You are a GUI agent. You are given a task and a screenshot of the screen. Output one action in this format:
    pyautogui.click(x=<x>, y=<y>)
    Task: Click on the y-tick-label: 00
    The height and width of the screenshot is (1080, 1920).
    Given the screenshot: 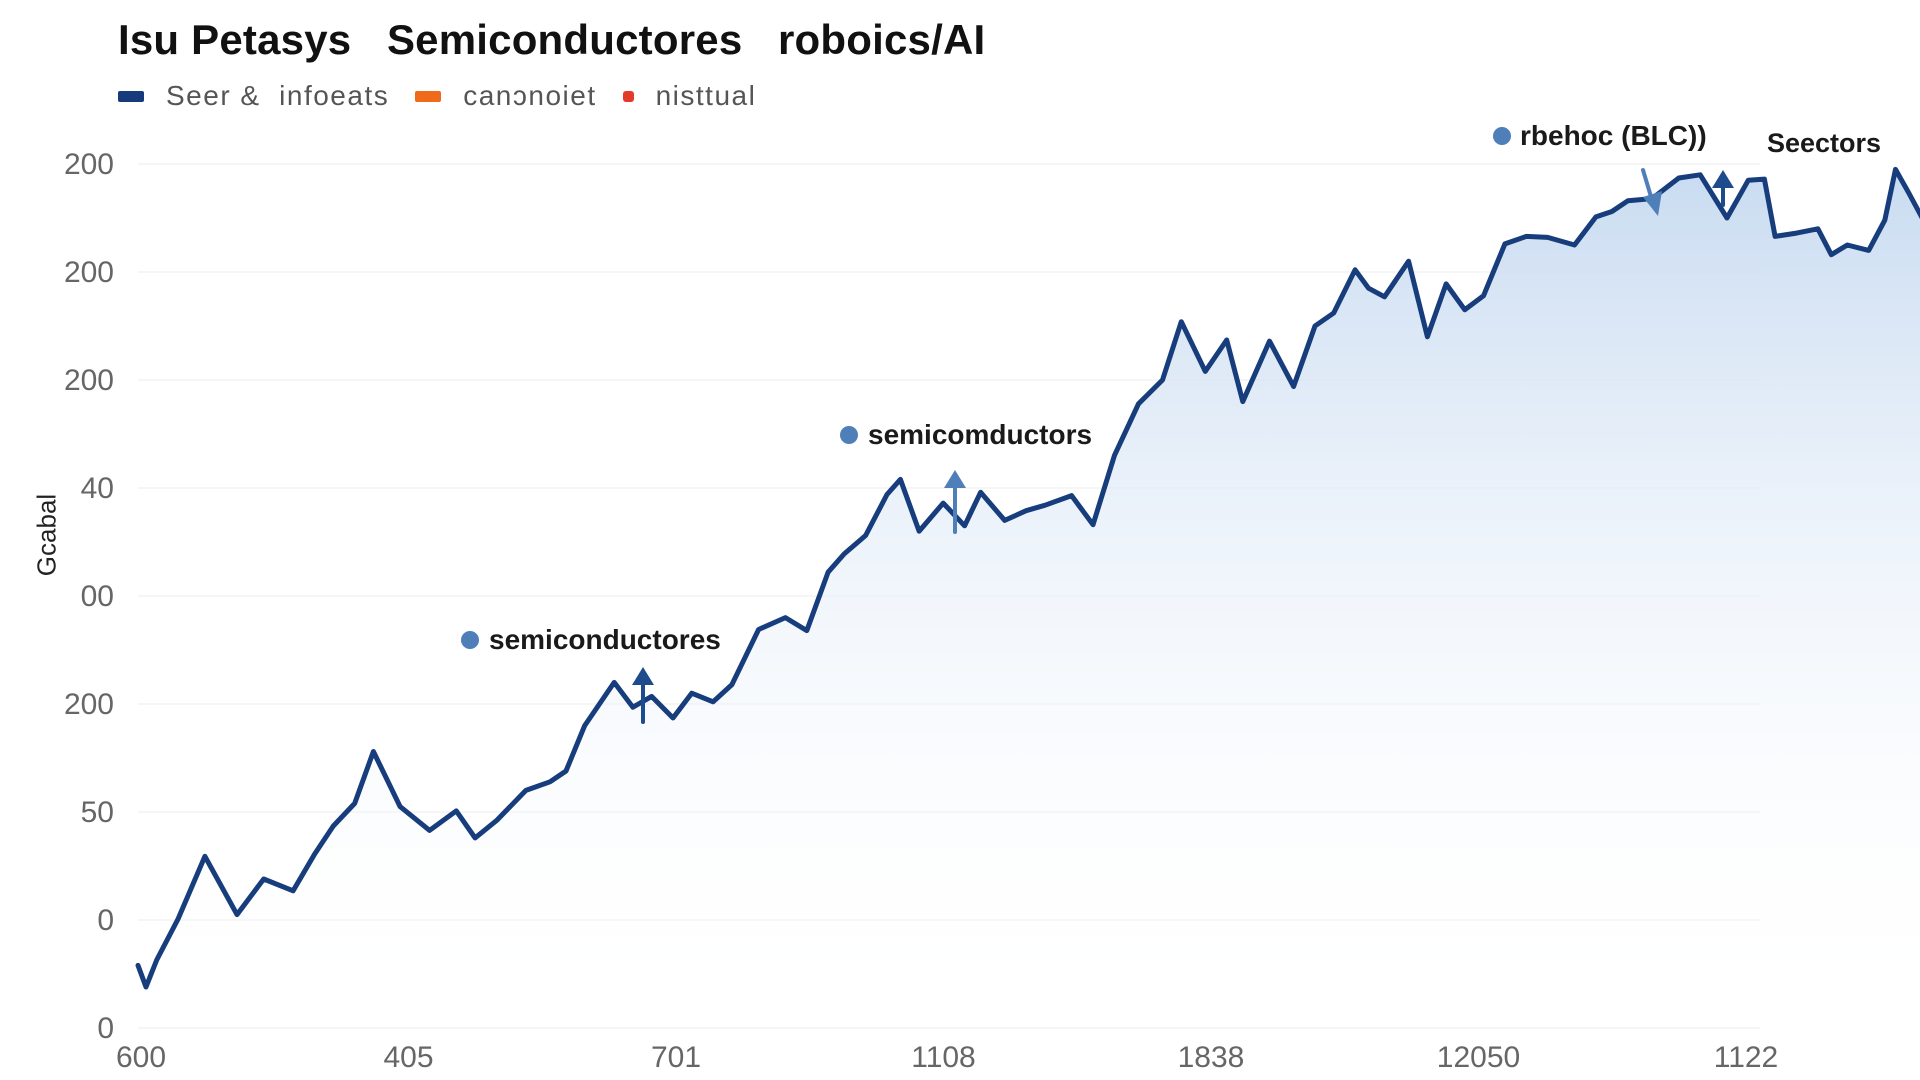 What is the action you would take?
    pyautogui.click(x=97, y=596)
    